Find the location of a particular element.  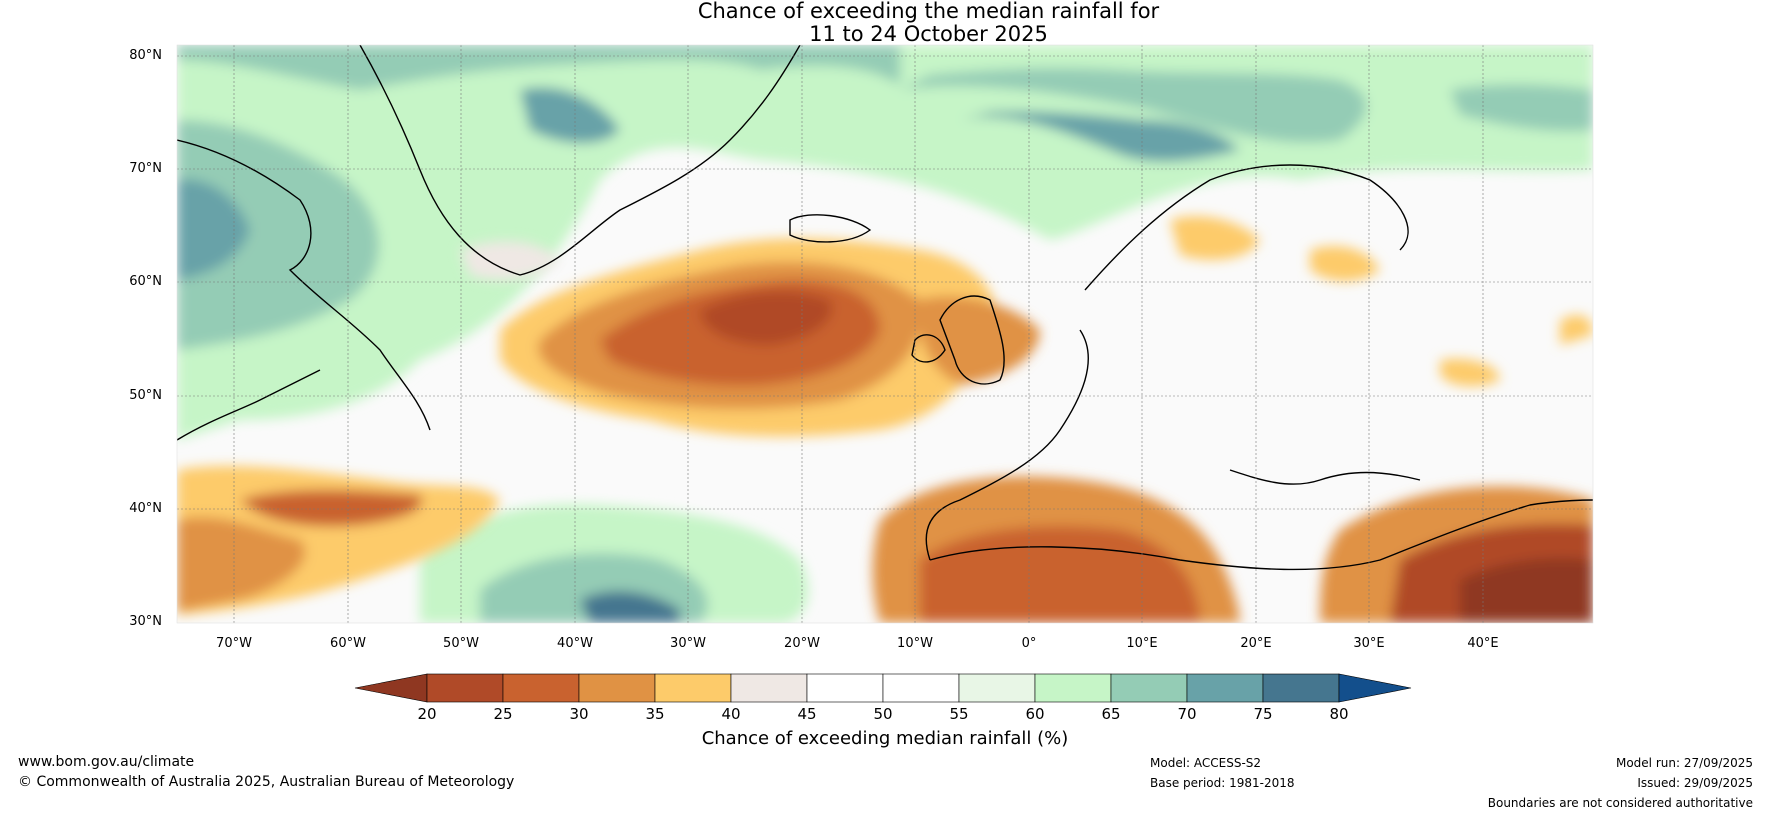

lon-label-30e: 30°E is located at coordinates (1369, 643).